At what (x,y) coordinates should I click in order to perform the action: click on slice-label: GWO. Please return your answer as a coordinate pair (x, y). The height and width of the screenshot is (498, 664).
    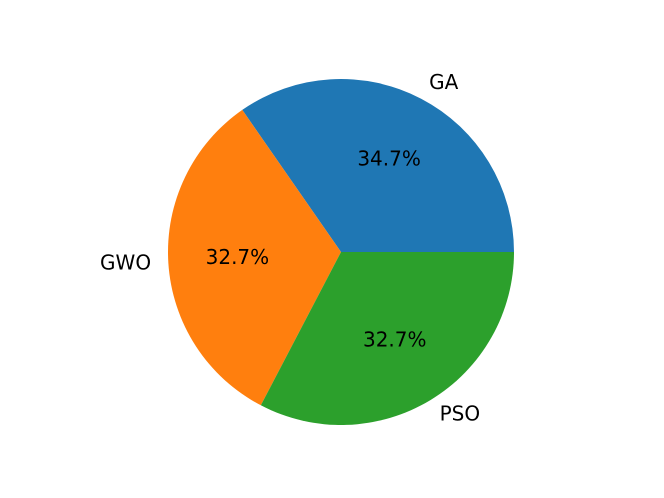
    Looking at the image, I should click on (125, 262).